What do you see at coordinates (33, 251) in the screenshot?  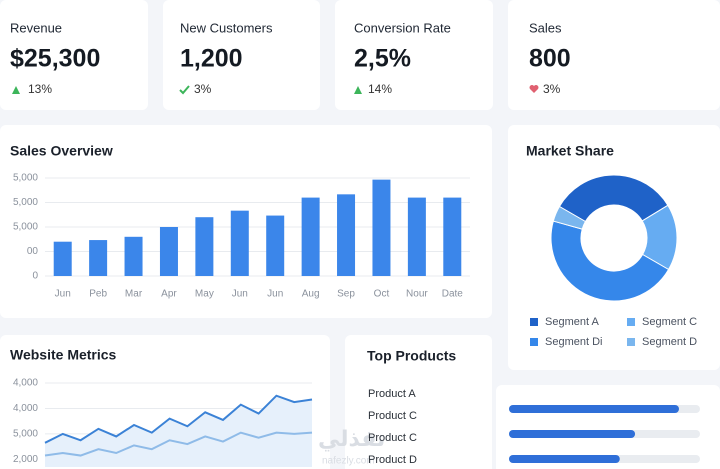 I see `y-tick-label: 00` at bounding box center [33, 251].